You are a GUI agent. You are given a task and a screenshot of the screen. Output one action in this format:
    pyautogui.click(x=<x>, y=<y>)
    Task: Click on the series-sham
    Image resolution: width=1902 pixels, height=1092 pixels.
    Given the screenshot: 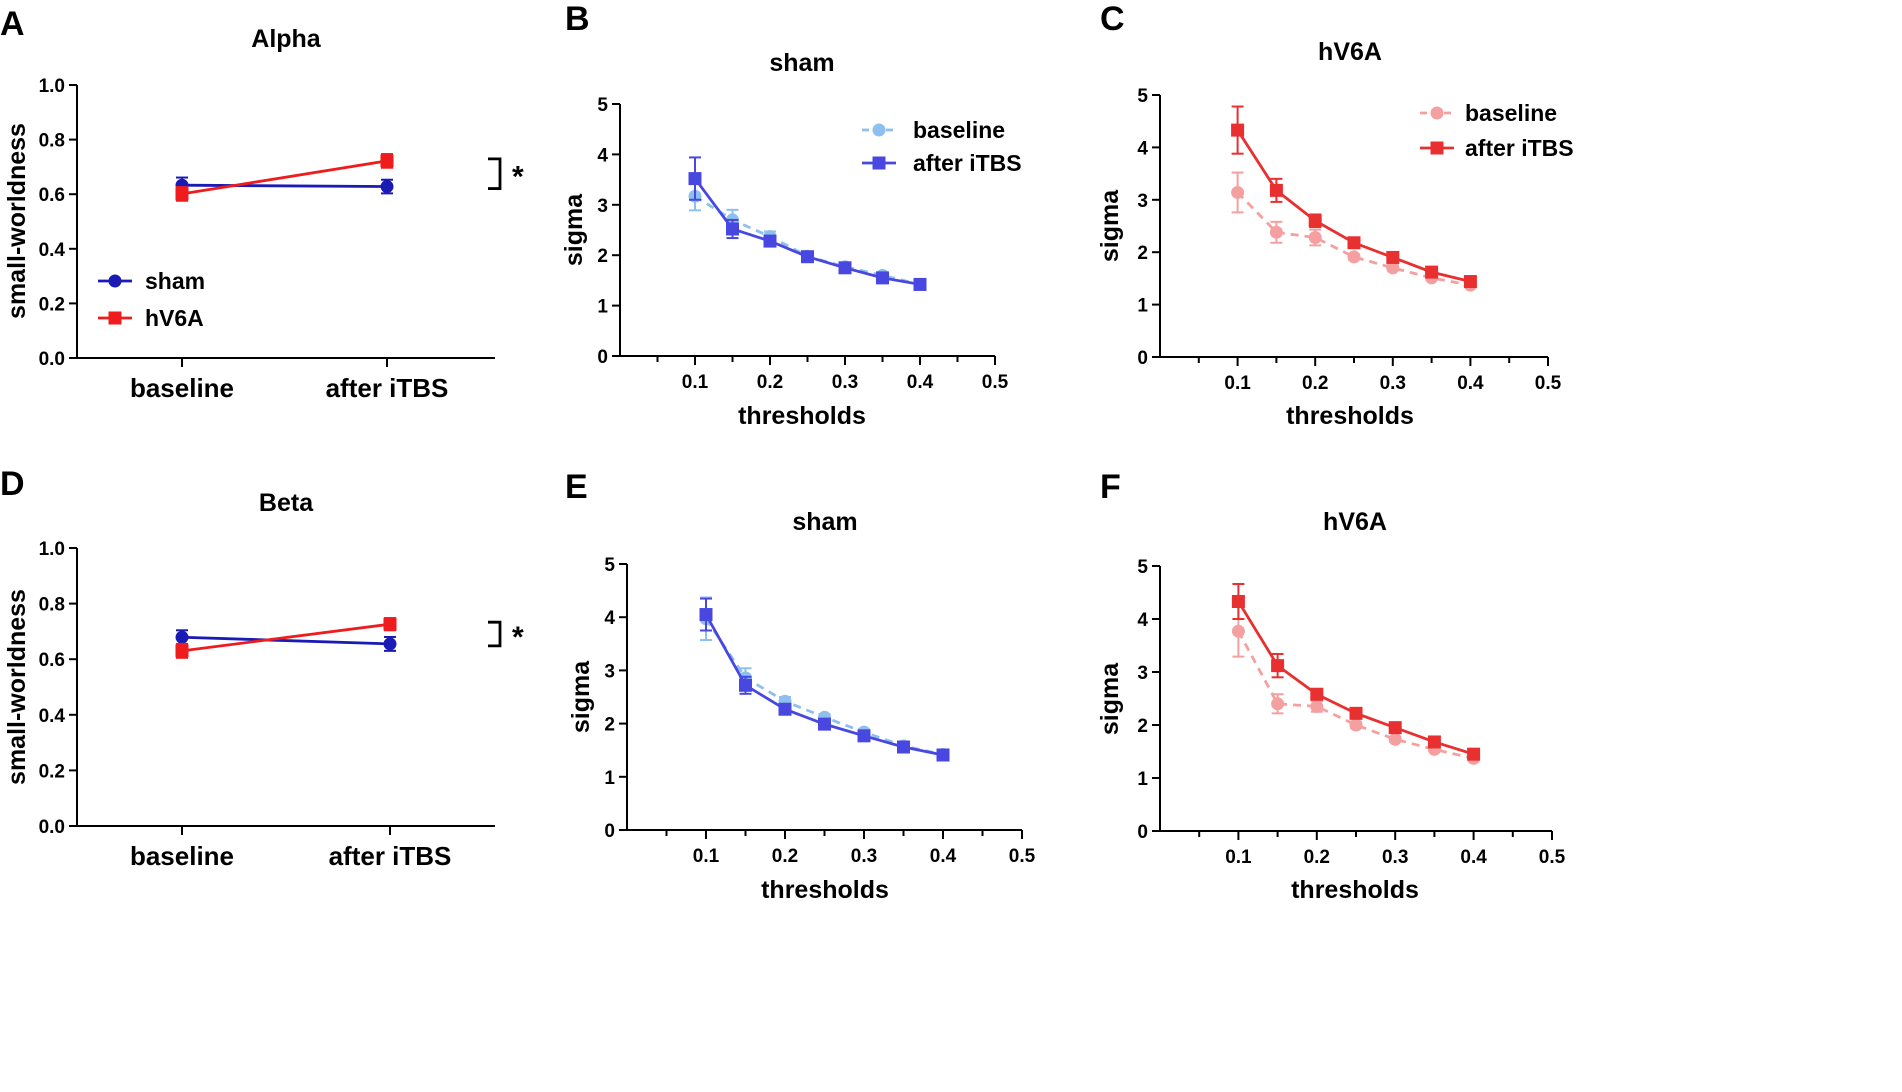 What is the action you would take?
    pyautogui.click(x=286, y=640)
    